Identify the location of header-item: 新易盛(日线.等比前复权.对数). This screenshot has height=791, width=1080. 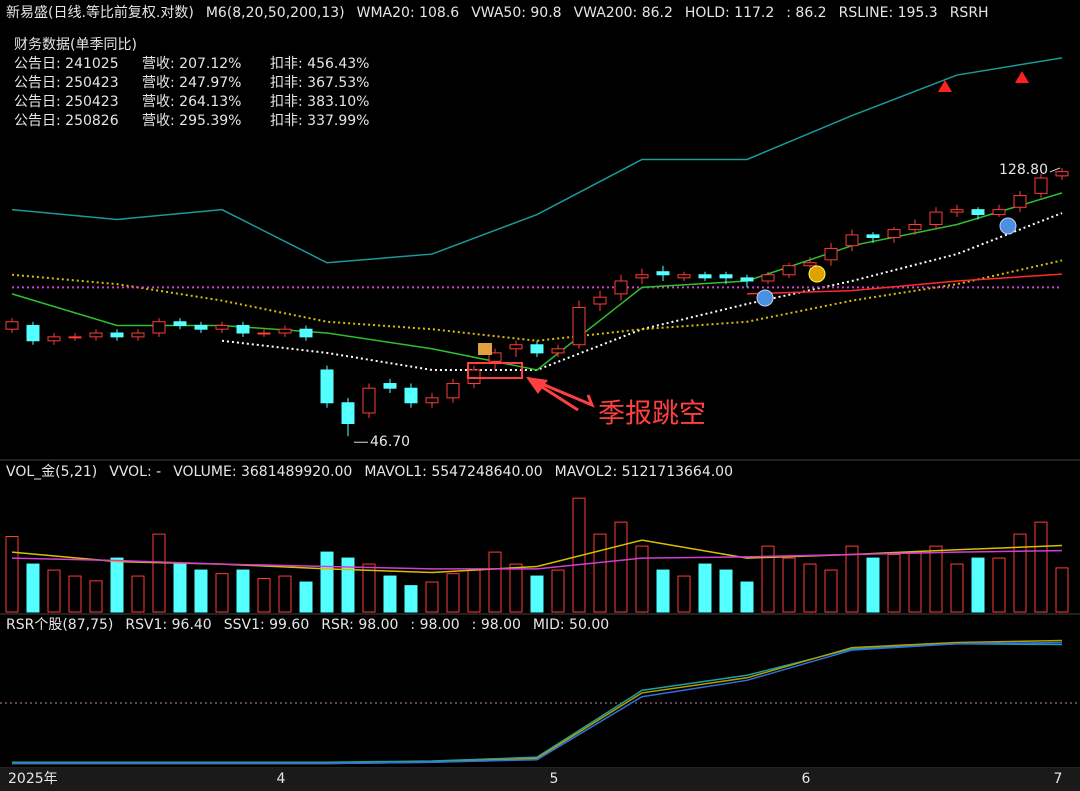
(100, 12).